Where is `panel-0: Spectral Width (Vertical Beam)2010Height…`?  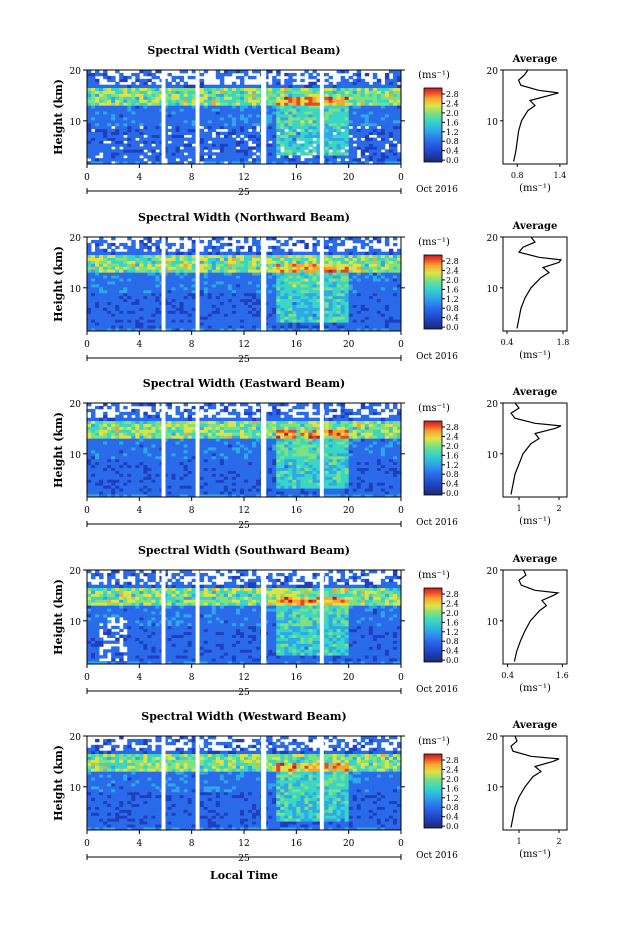 panel-0: Spectral Width (Vertical Beam)2010Height… is located at coordinates (310, 121).